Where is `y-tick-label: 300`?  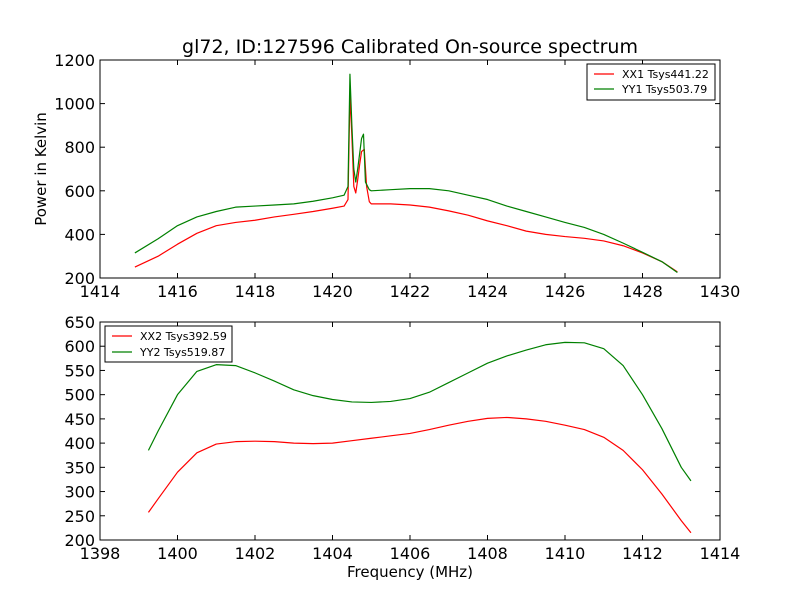
y-tick-label: 300 is located at coordinates (79, 492).